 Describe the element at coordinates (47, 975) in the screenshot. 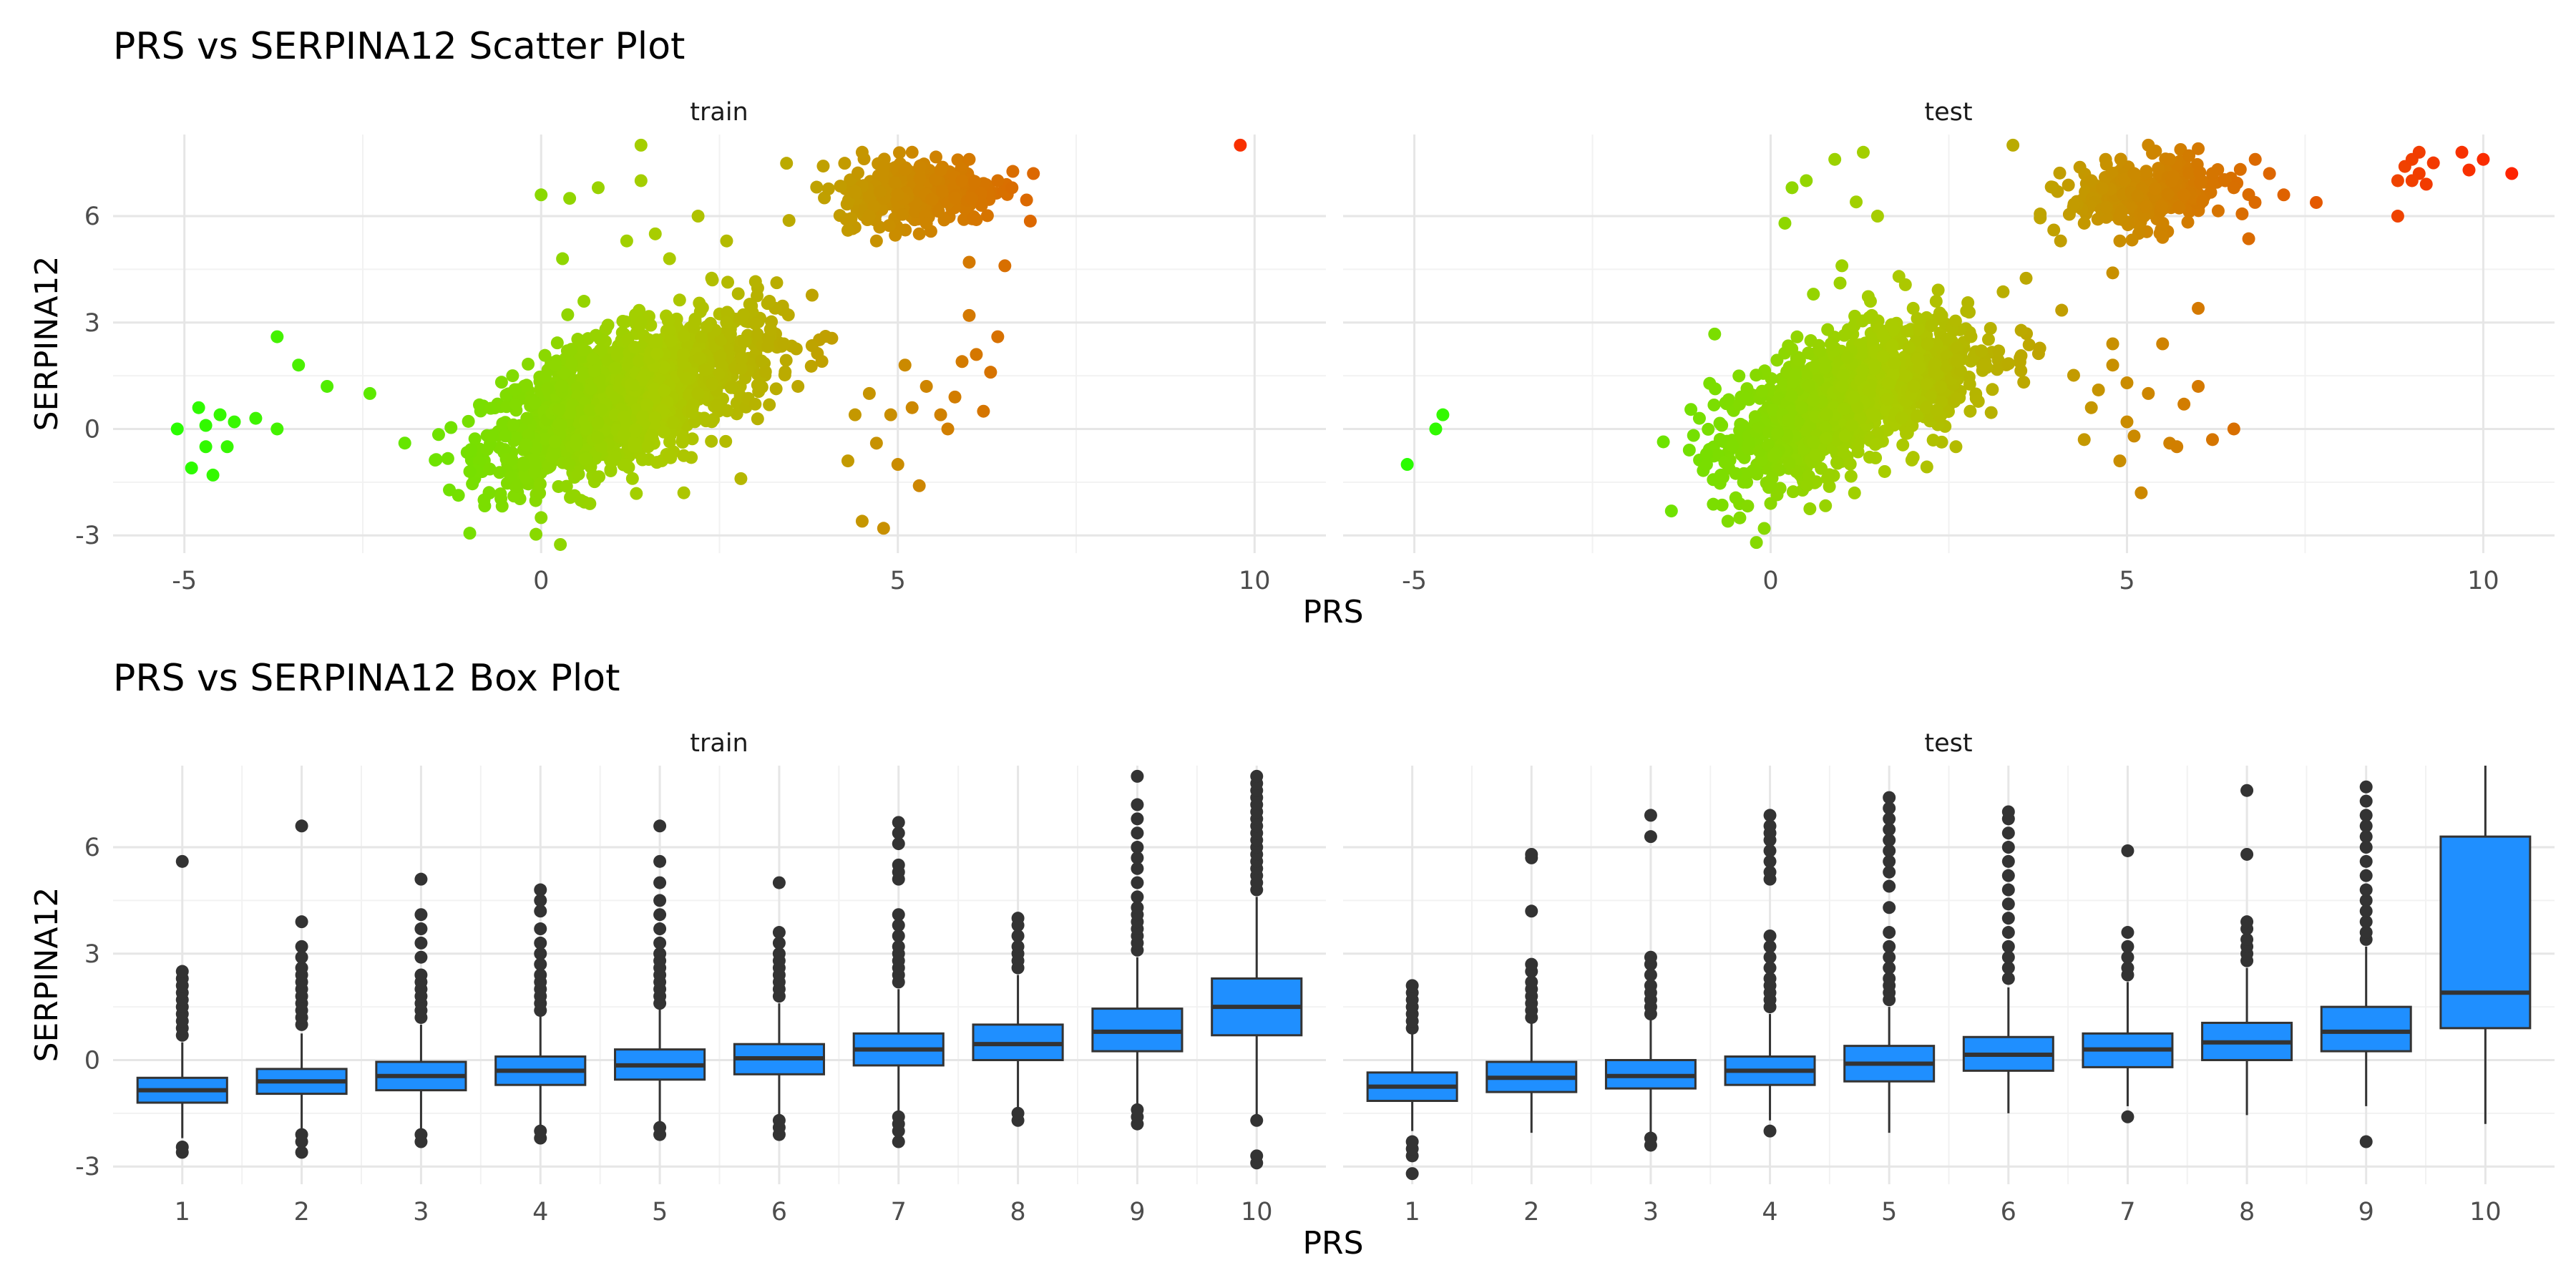

I see `box-y-axis-title: SERPINA12` at that location.